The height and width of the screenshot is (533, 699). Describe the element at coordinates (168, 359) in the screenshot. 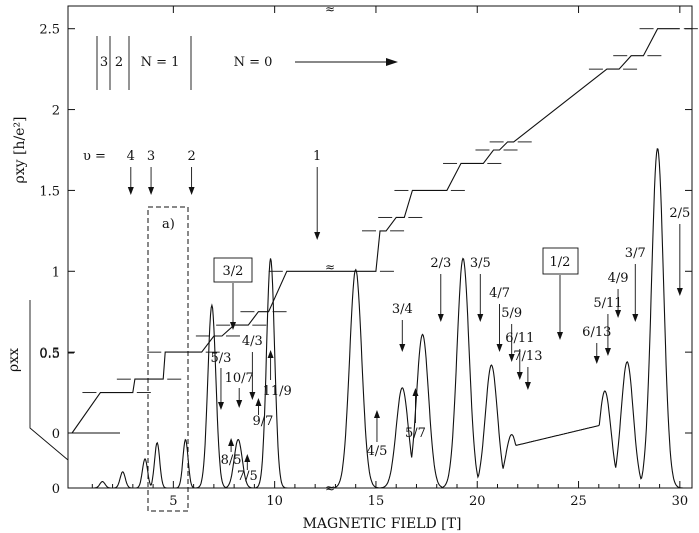

I see `inset-box` at that location.